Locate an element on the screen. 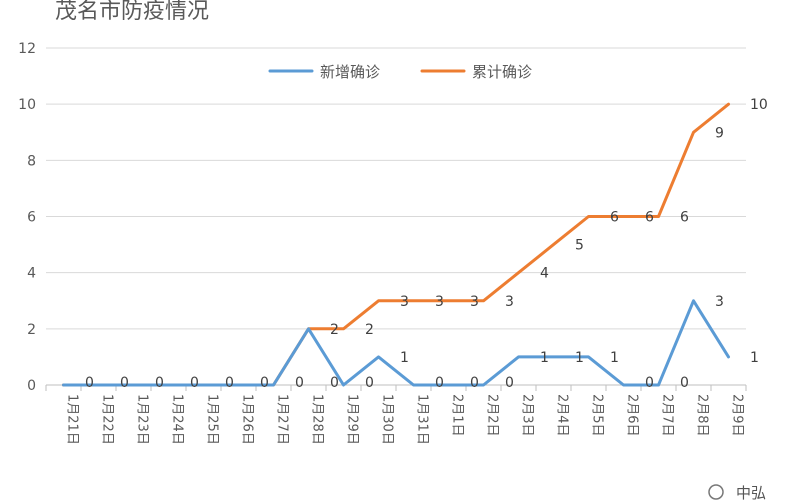  x-tick-label: 1月26日 is located at coordinates (247, 419).